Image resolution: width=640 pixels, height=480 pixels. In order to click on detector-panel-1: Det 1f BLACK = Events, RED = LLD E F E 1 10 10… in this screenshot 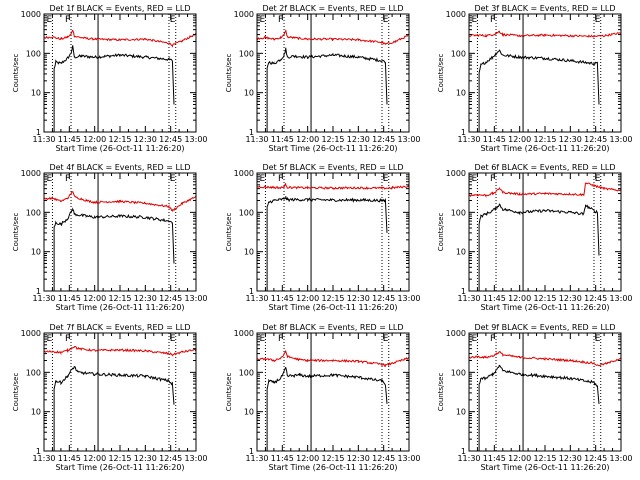, I will do `click(110, 78)`.